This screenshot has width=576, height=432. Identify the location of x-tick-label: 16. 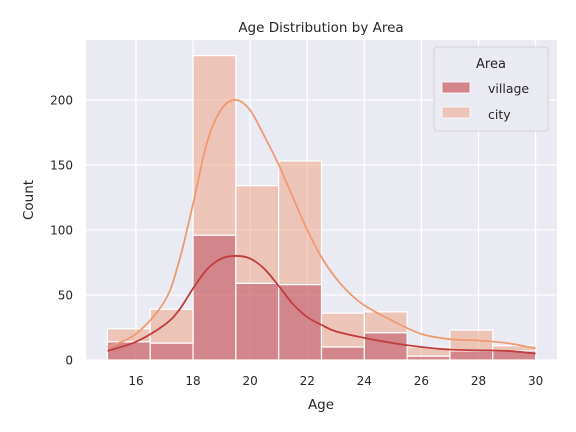
(135, 381).